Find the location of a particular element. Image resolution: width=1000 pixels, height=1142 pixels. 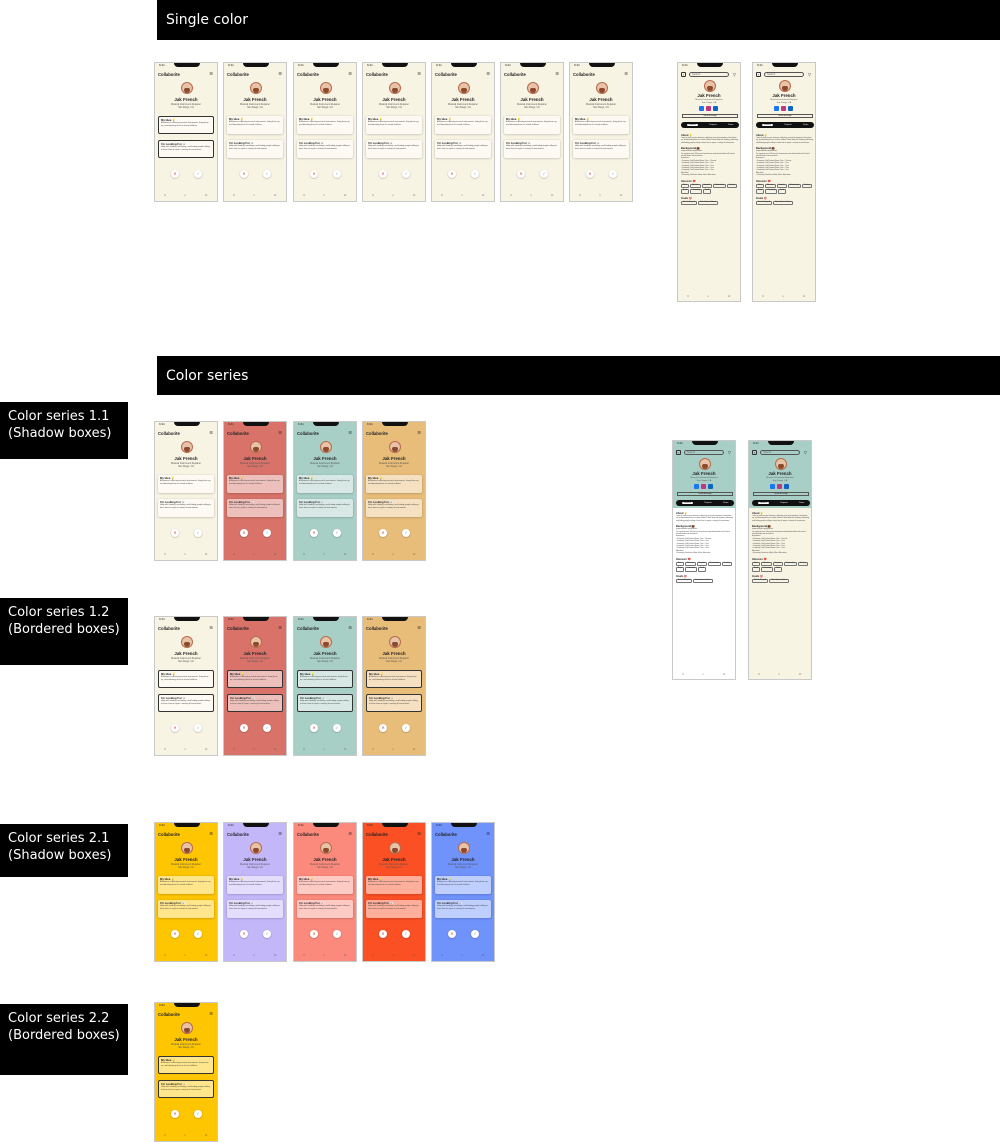

interest-chip: Repair is located at coordinates (685, 191).